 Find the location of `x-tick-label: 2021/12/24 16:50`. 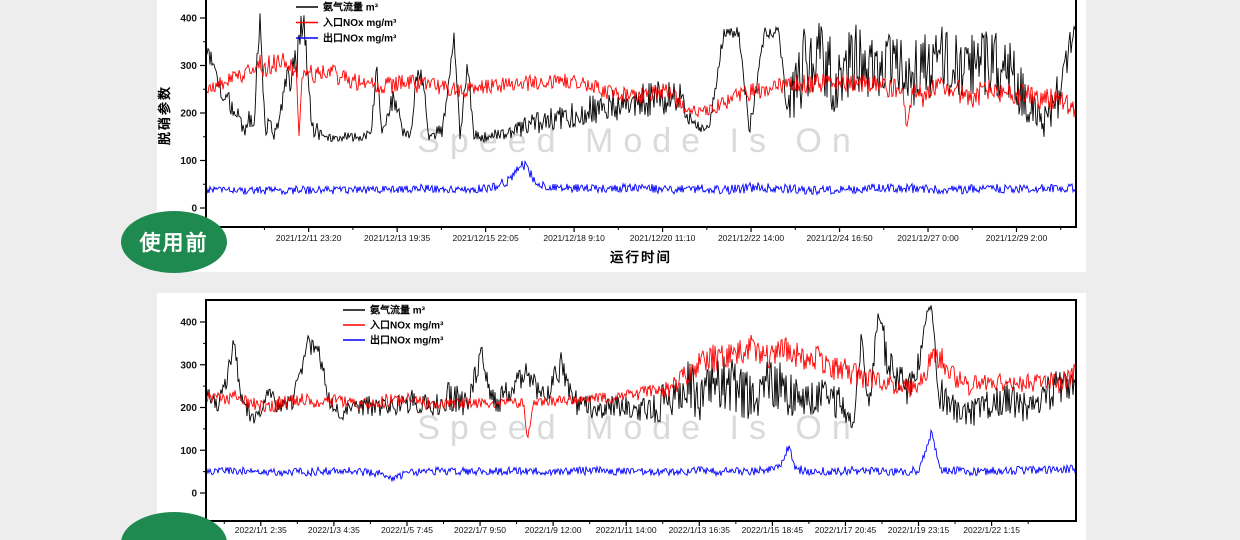

x-tick-label: 2021/12/24 16:50 is located at coordinates (839, 238).